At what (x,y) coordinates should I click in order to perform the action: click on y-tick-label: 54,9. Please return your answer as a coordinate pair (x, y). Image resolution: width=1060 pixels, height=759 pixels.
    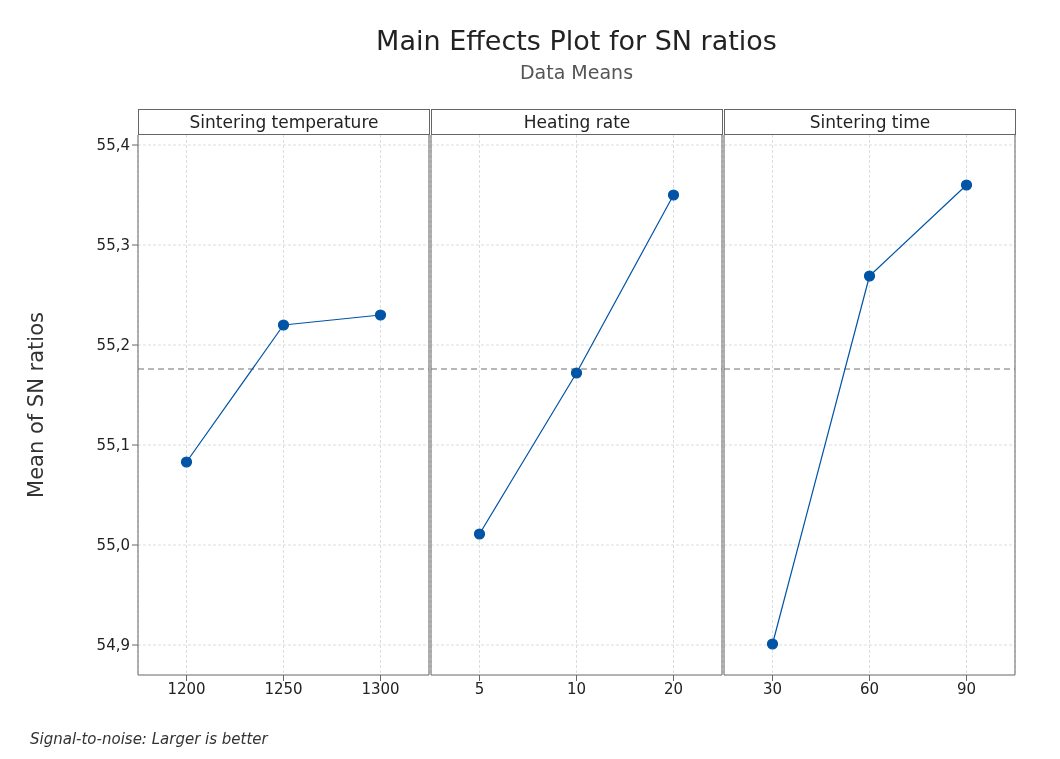
    Looking at the image, I should click on (113, 645).